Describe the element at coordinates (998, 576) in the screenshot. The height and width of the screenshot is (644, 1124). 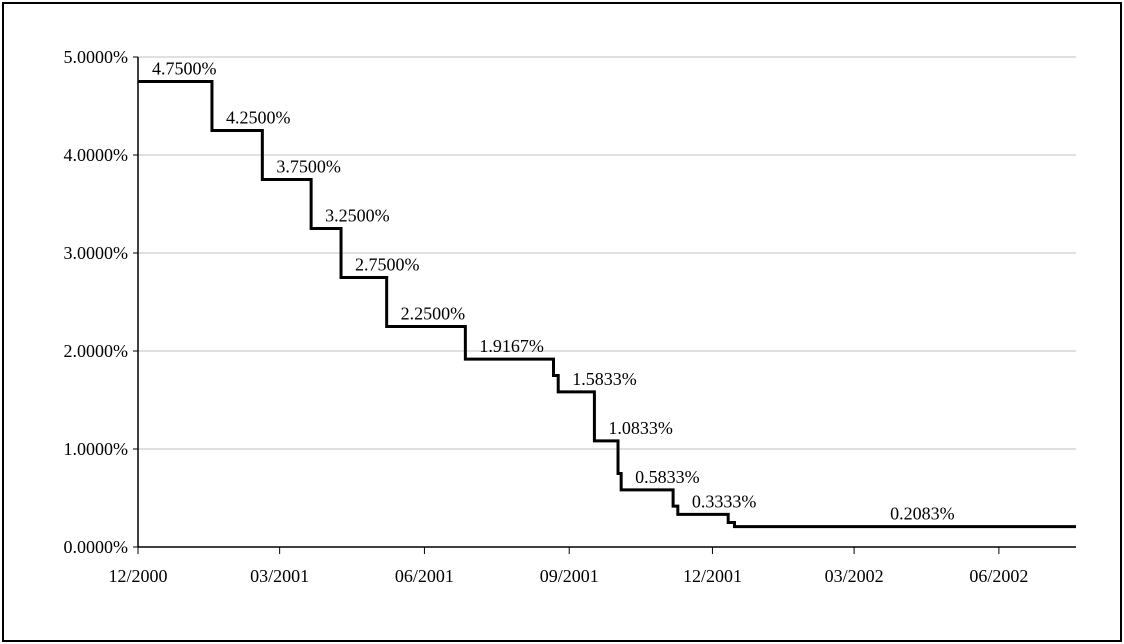
I see `x-tick-label-6: 06/2002` at that location.